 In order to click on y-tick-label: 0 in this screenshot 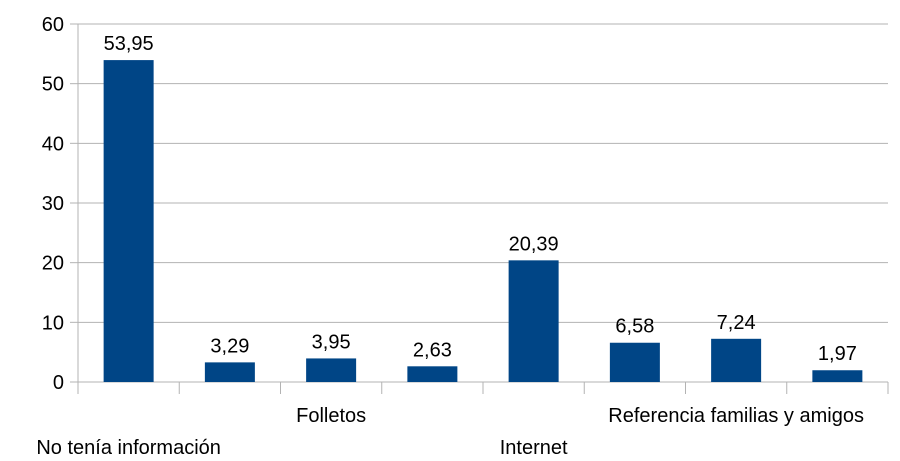, I will do `click(58, 383)`.